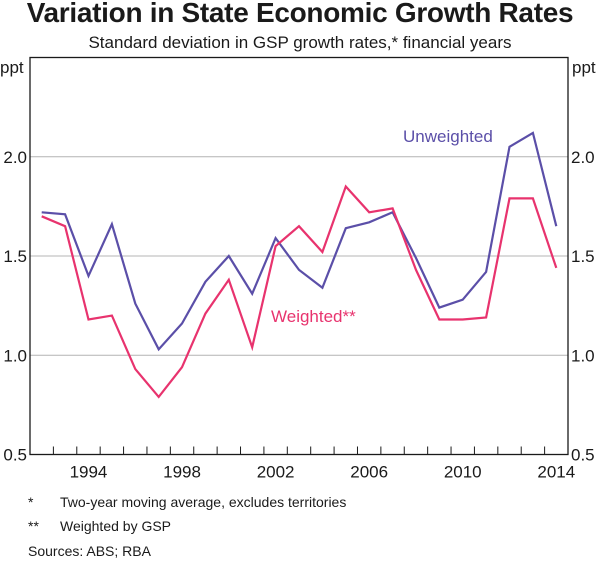  What do you see at coordinates (583, 355) in the screenshot?
I see `y-tick-label-right: 1.0` at bounding box center [583, 355].